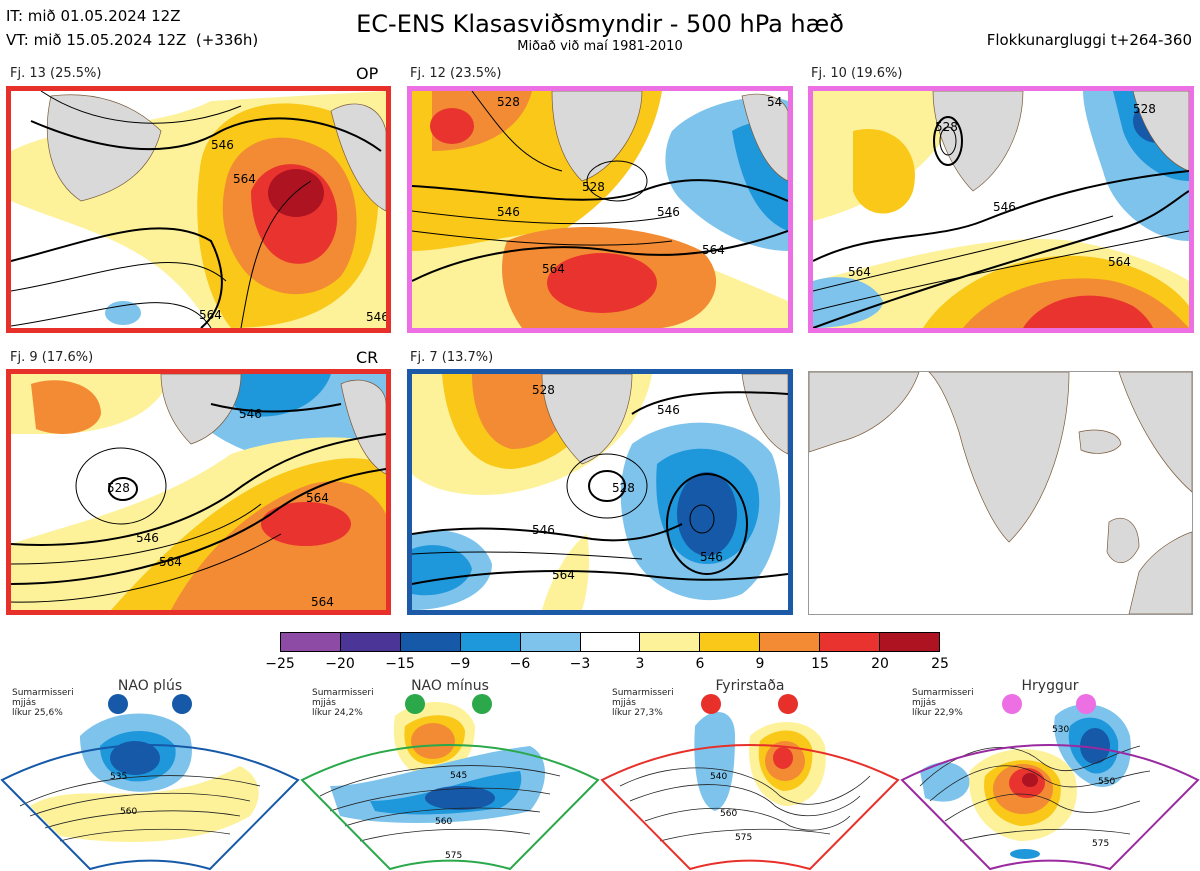 The image size is (1200, 871). I want to click on panel-5-label: Fj. 7 (13.7%), so click(452, 357).